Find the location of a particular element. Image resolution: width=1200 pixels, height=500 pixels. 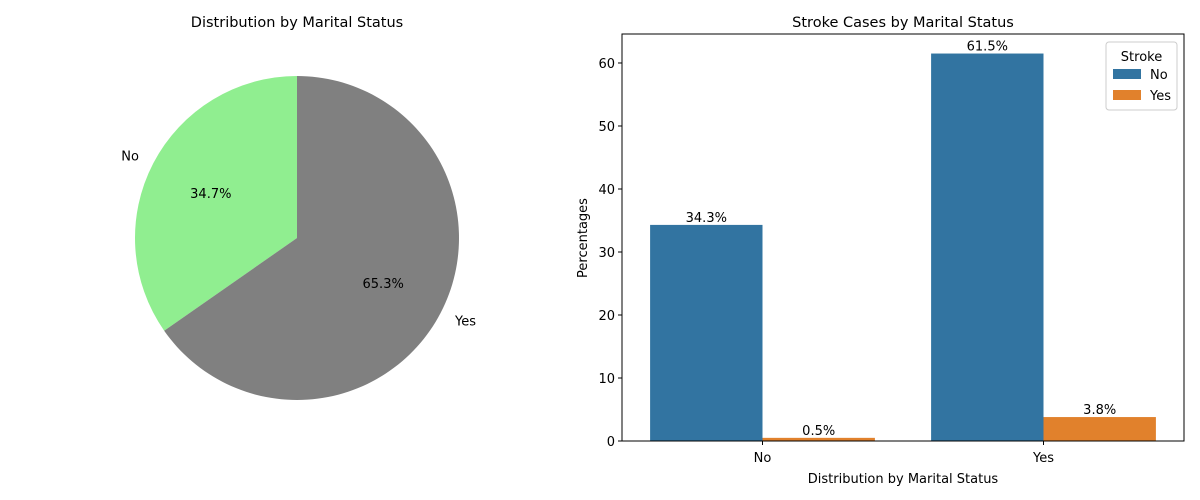

legend: Stroke No Yes is located at coordinates (1141, 76).